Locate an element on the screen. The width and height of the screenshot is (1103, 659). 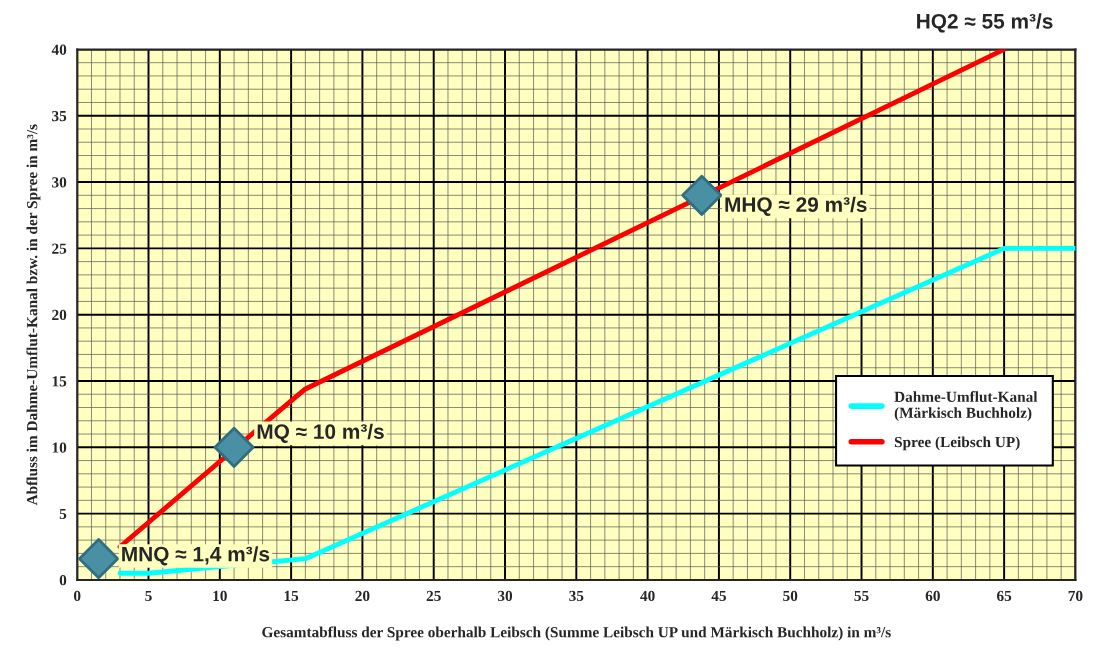
x-tick-label: 70 is located at coordinates (1075, 596).